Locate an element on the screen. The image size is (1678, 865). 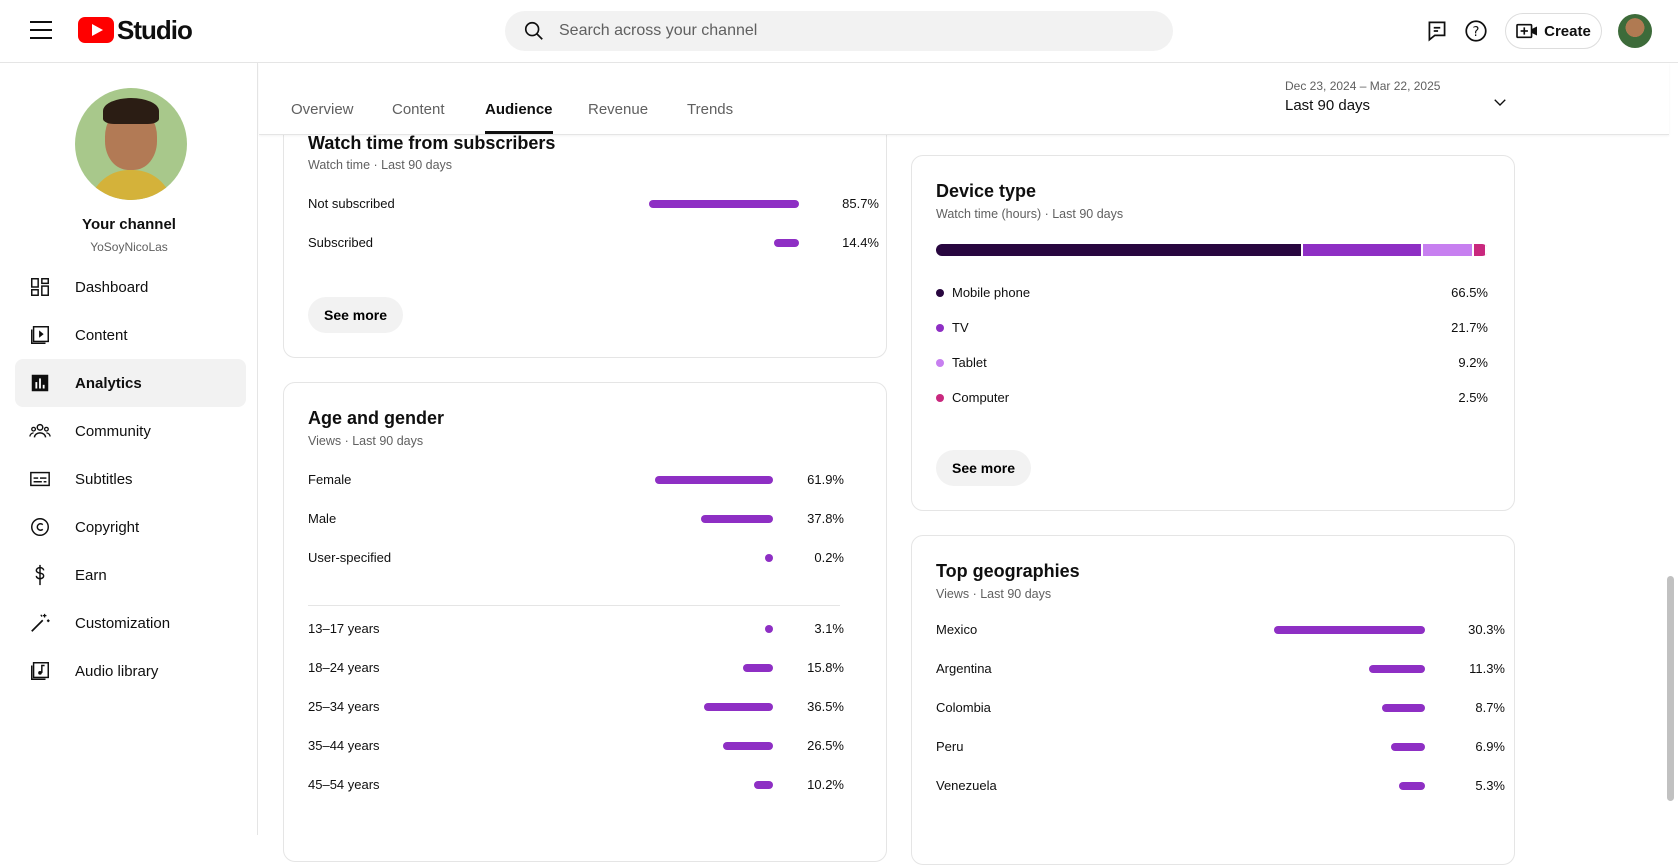
sidebar-item-subtitles: Subtitles is located at coordinates (130, 479).